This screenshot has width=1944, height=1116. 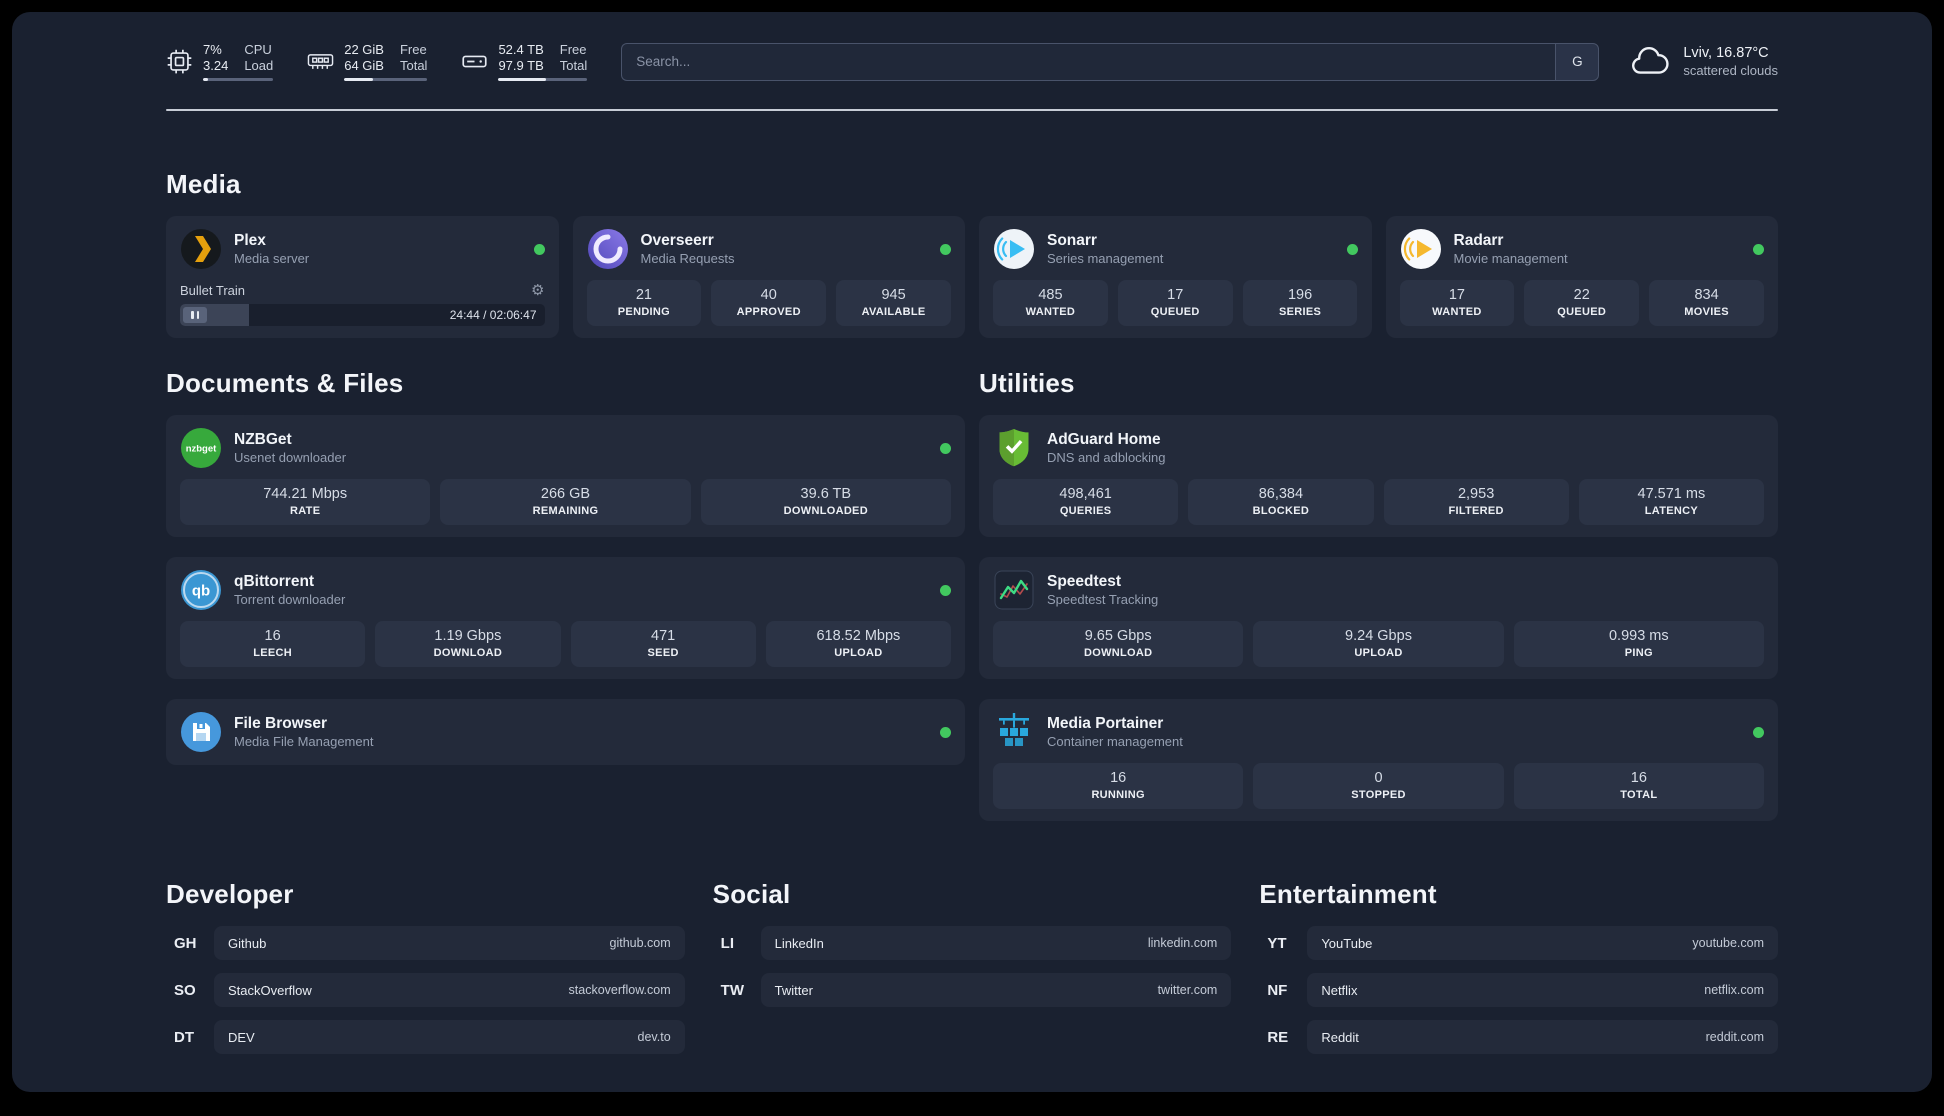 What do you see at coordinates (1730, 70) in the screenshot?
I see `weather-condition: scattered clouds` at bounding box center [1730, 70].